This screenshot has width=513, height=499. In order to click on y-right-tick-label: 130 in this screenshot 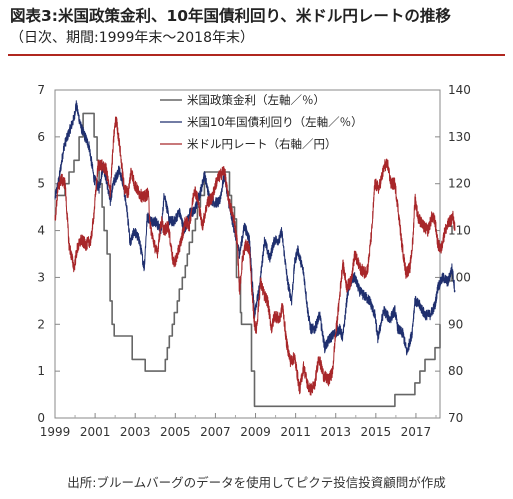, I will do `click(459, 137)`.